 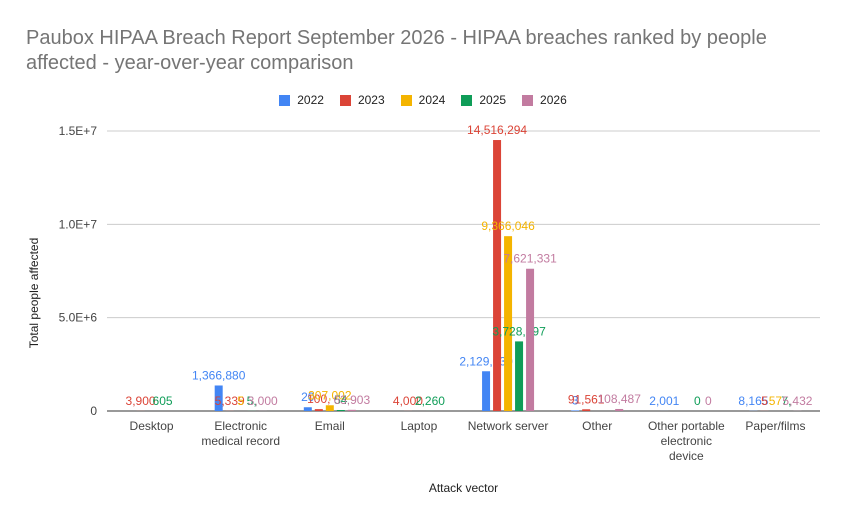 I want to click on category-label: Desktop, so click(x=152, y=426).